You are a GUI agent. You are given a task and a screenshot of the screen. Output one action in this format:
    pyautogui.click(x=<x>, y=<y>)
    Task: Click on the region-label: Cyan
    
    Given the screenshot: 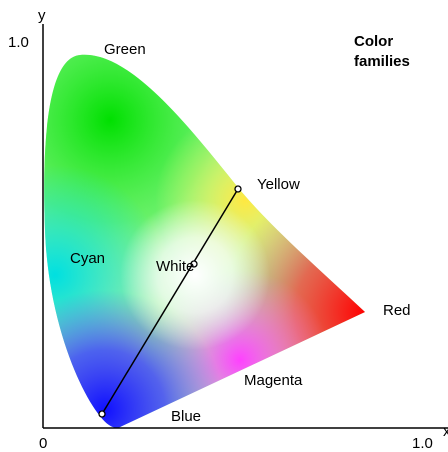 What is the action you would take?
    pyautogui.click(x=87, y=258)
    